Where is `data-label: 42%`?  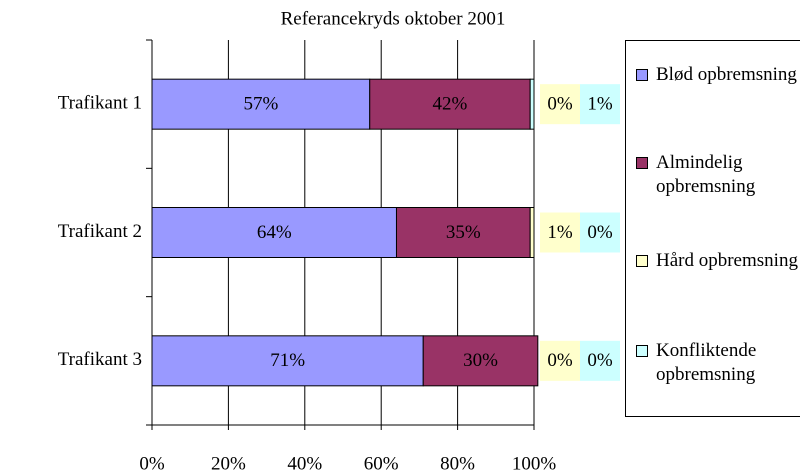 data-label: 42% is located at coordinates (450, 104).